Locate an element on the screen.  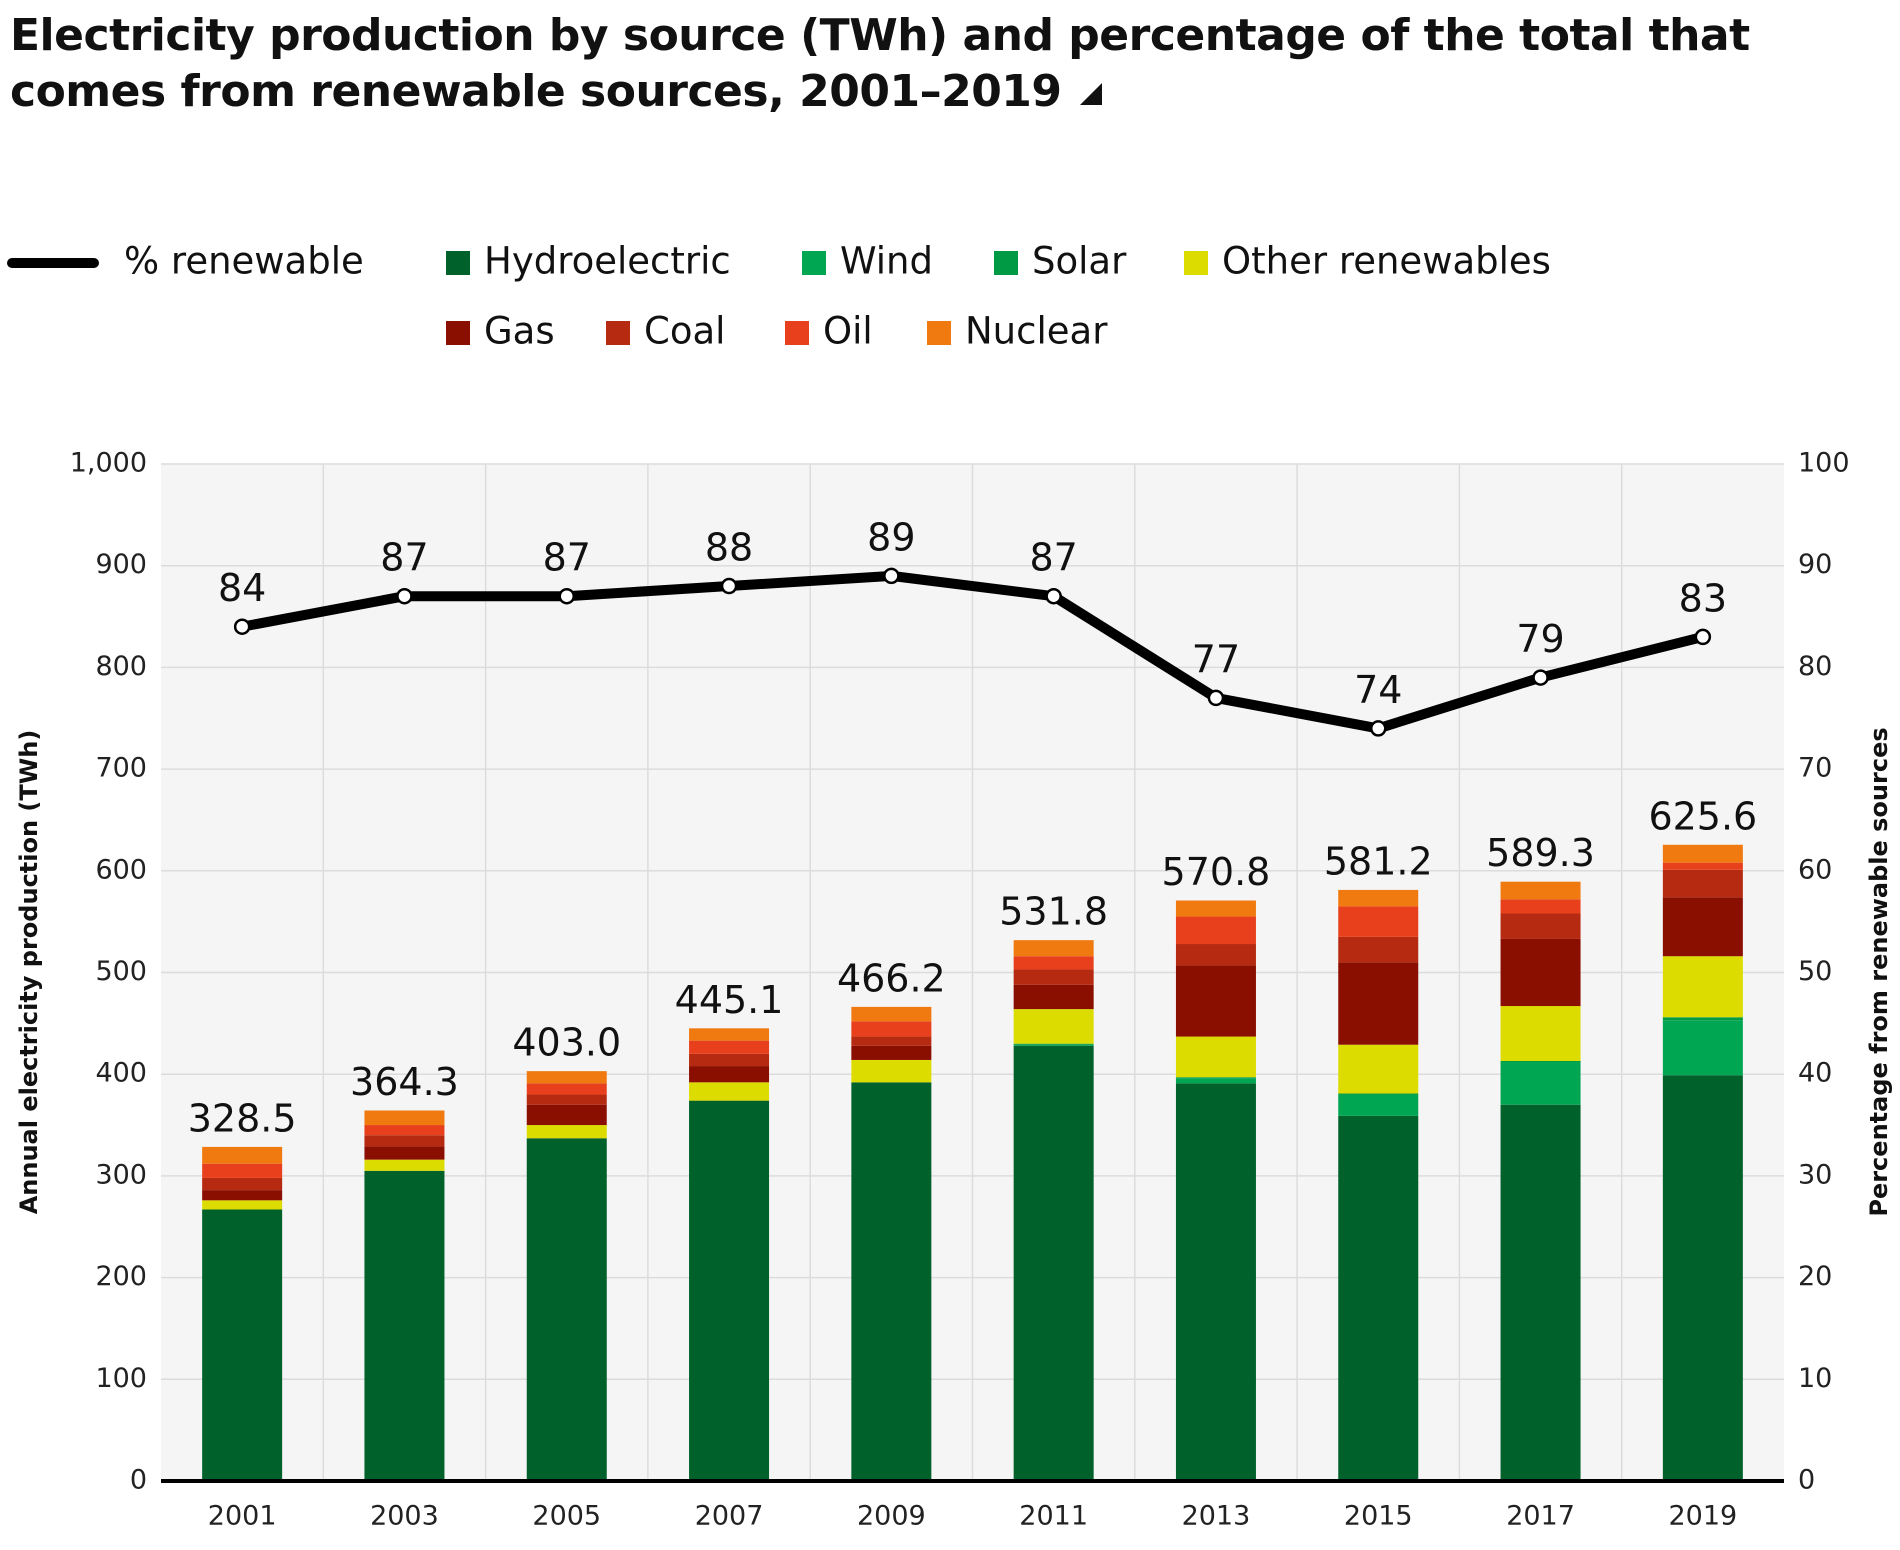
y-tick-label: 900 is located at coordinates (121, 564).